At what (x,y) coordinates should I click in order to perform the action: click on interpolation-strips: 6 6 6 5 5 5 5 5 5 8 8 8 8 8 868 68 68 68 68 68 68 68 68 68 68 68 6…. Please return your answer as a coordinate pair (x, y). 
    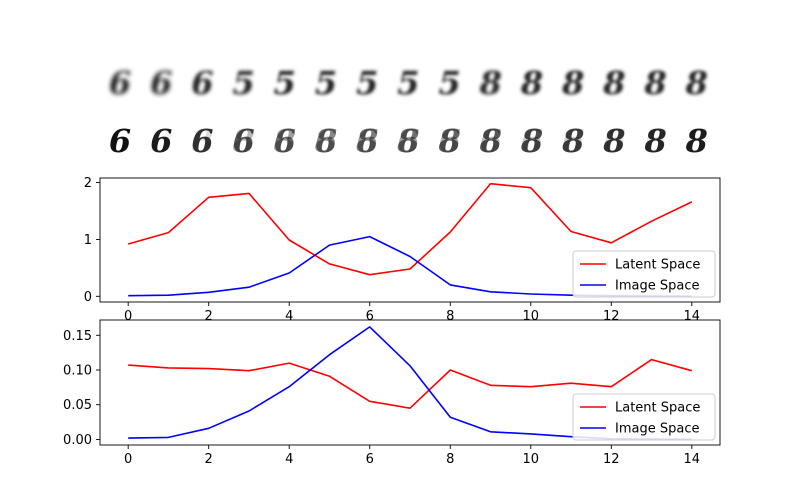
    Looking at the image, I should click on (408, 112).